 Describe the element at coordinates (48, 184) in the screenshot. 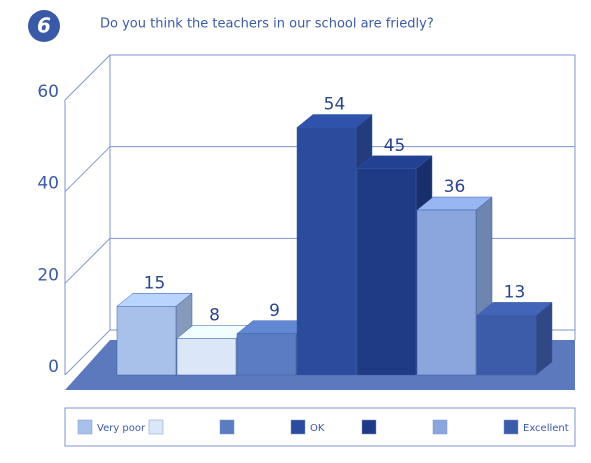

I see `y-tick-label: 40` at that location.